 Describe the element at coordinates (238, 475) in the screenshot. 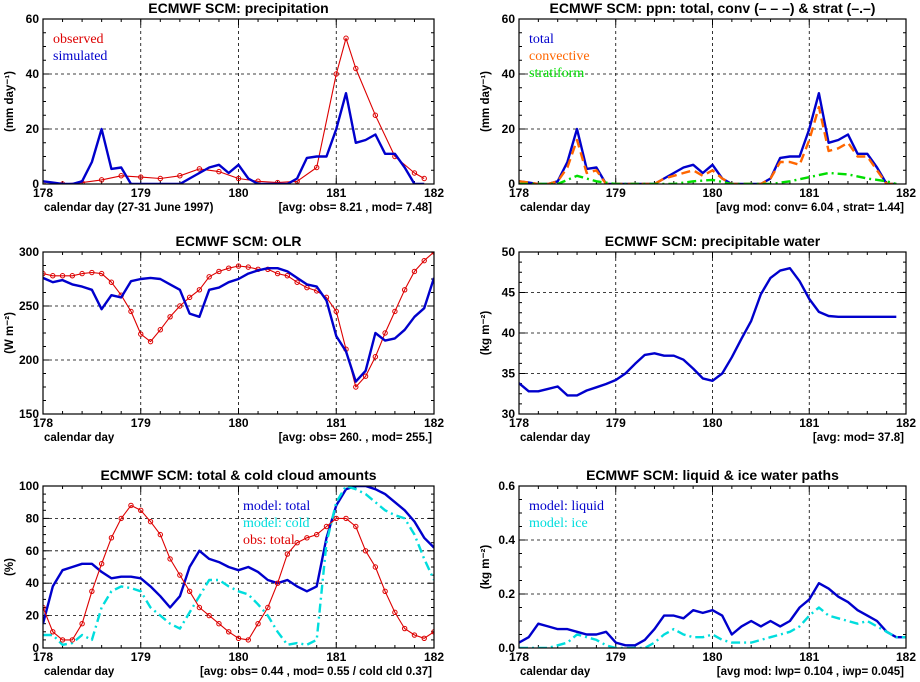

I see `chart-title: ECMWF SCM: total & cold cloud amounts` at that location.